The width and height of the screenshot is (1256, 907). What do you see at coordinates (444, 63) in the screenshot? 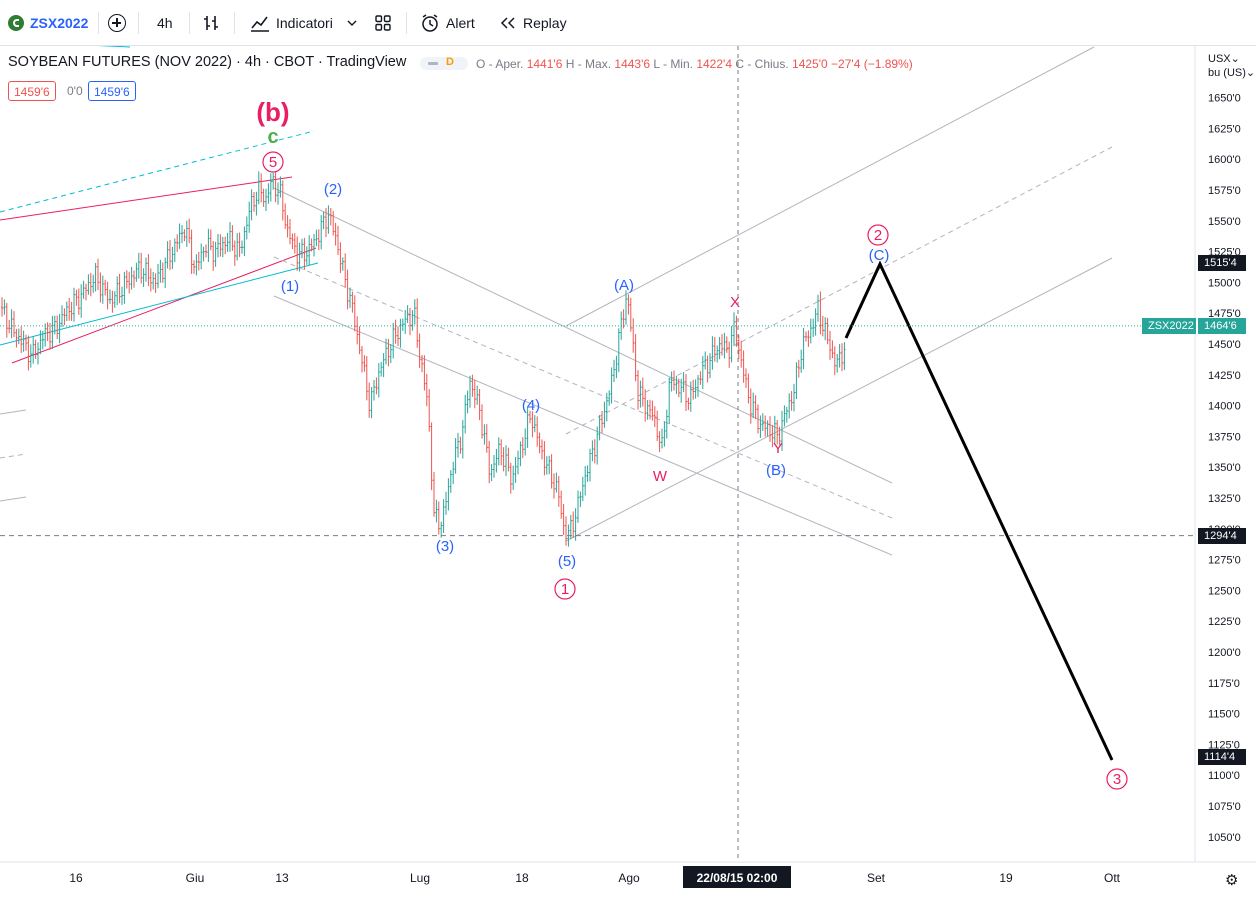
I see `data-flag: D` at bounding box center [444, 63].